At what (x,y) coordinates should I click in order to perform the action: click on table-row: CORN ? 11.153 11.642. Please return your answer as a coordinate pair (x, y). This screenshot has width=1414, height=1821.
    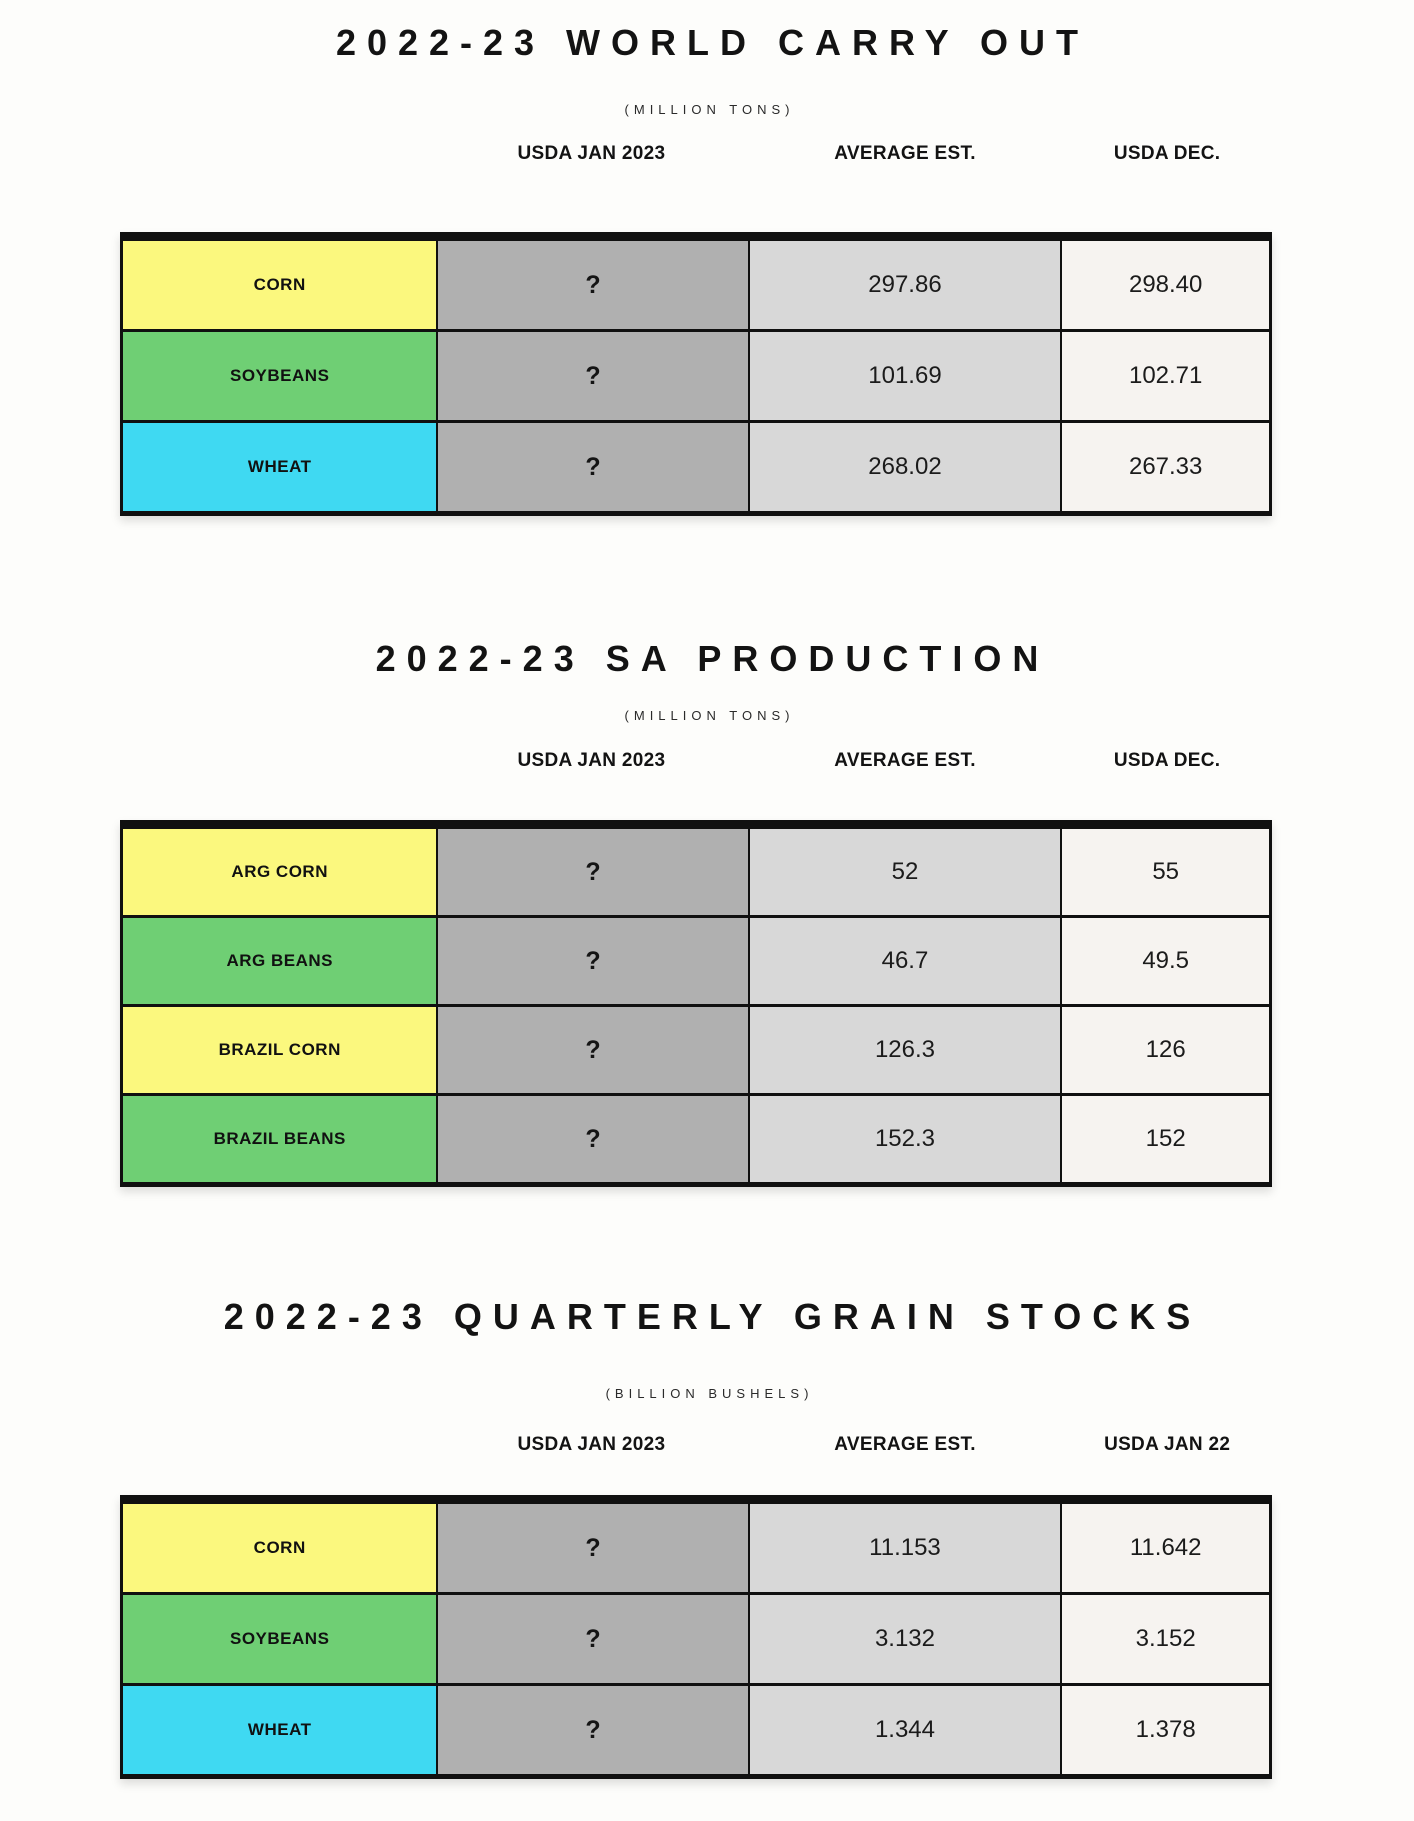
    Looking at the image, I should click on (696, 1548).